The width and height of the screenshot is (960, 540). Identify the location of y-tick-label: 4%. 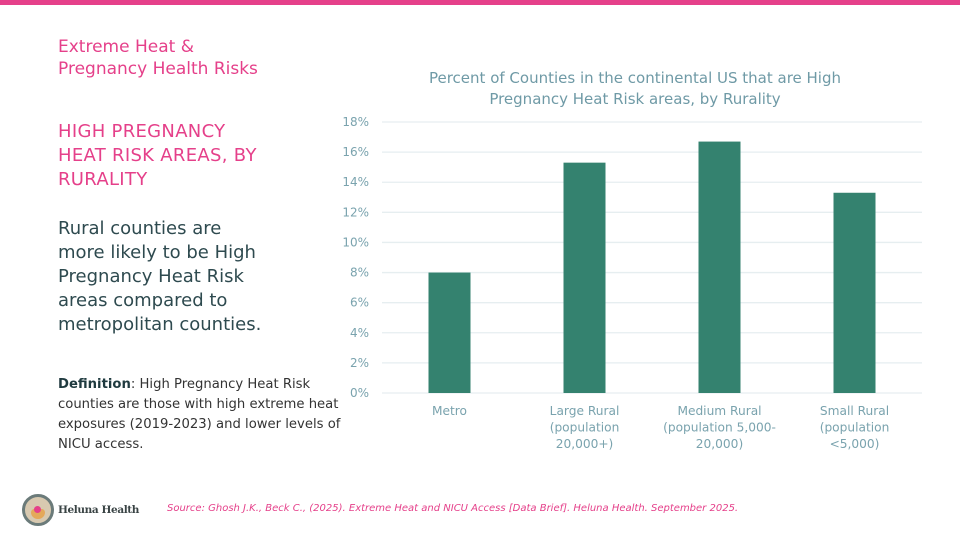
(359, 333).